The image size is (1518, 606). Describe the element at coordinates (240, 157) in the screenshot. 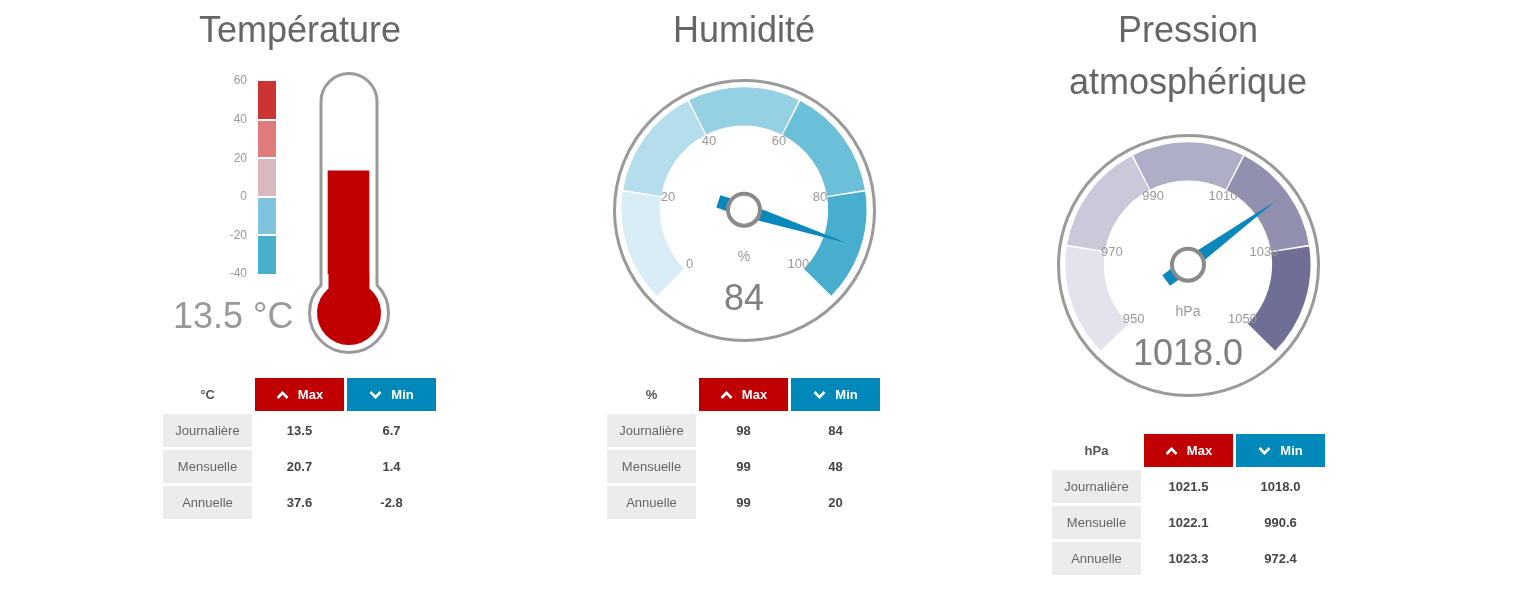

I see `y-tick-label: 20` at that location.